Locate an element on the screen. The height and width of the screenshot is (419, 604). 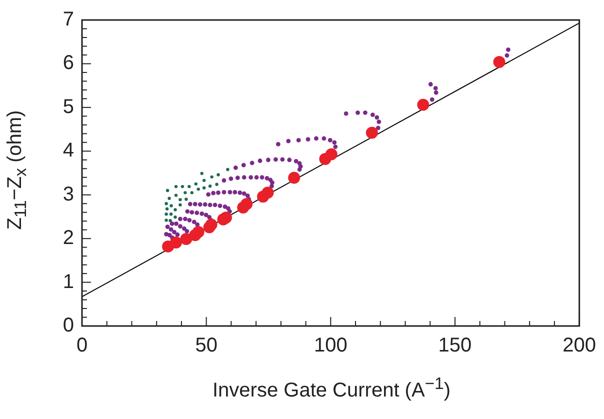
x-tick-label: 200 is located at coordinates (579, 345).